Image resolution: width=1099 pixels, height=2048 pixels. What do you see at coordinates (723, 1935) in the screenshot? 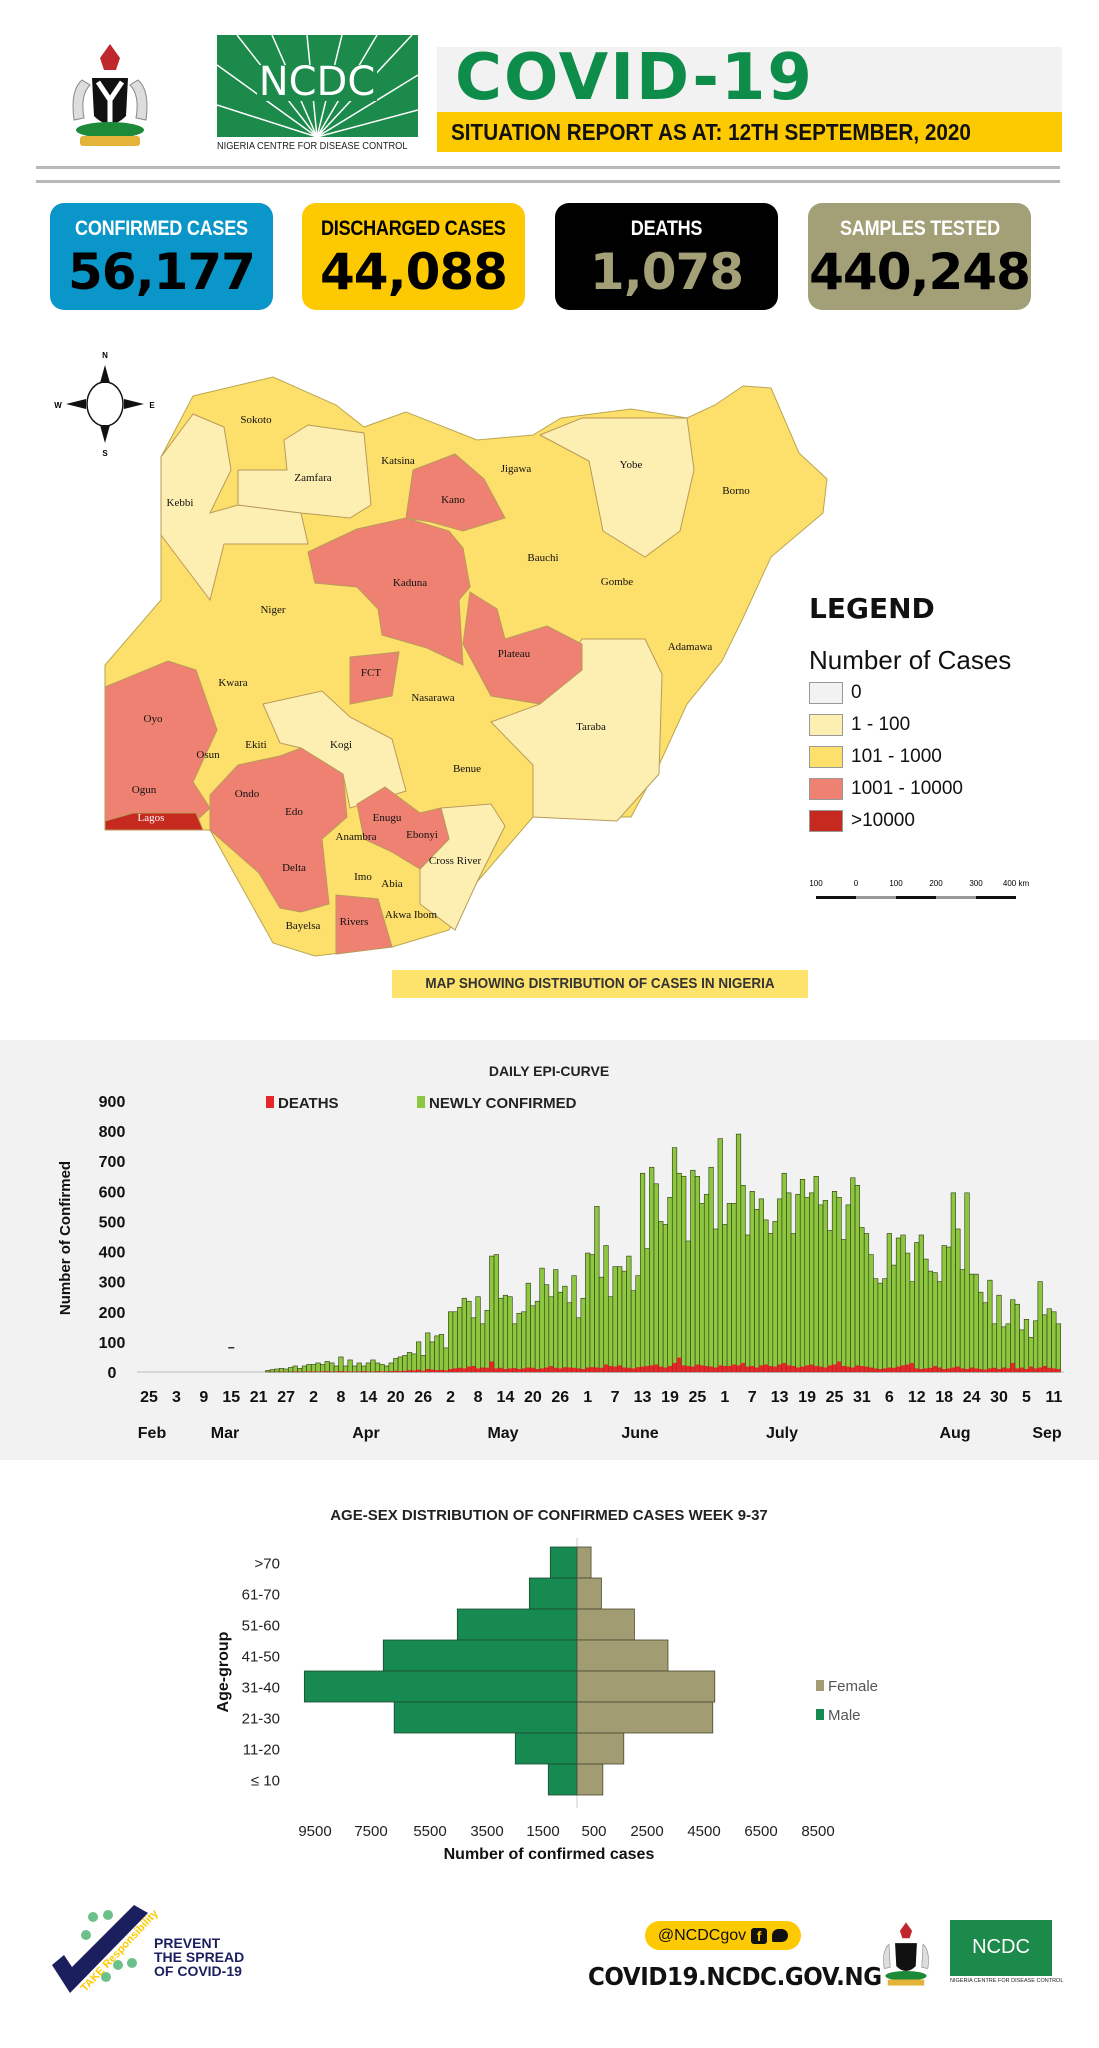
I see `social-handle-pill: @NCDCgov f` at bounding box center [723, 1935].